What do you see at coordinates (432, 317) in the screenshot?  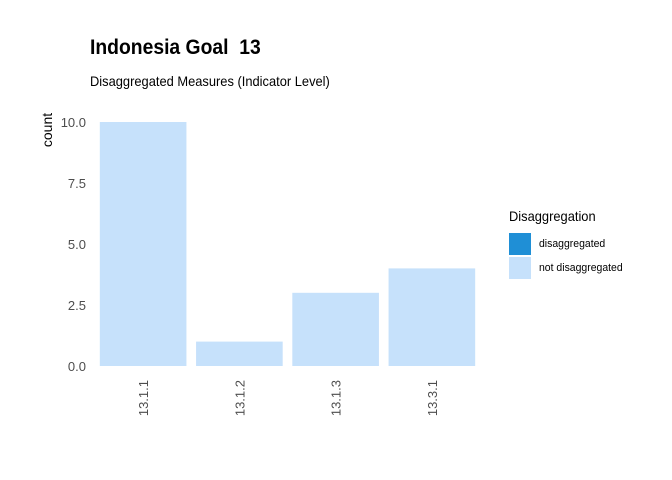 I see `bar-not-disaggregated-13.3.1` at bounding box center [432, 317].